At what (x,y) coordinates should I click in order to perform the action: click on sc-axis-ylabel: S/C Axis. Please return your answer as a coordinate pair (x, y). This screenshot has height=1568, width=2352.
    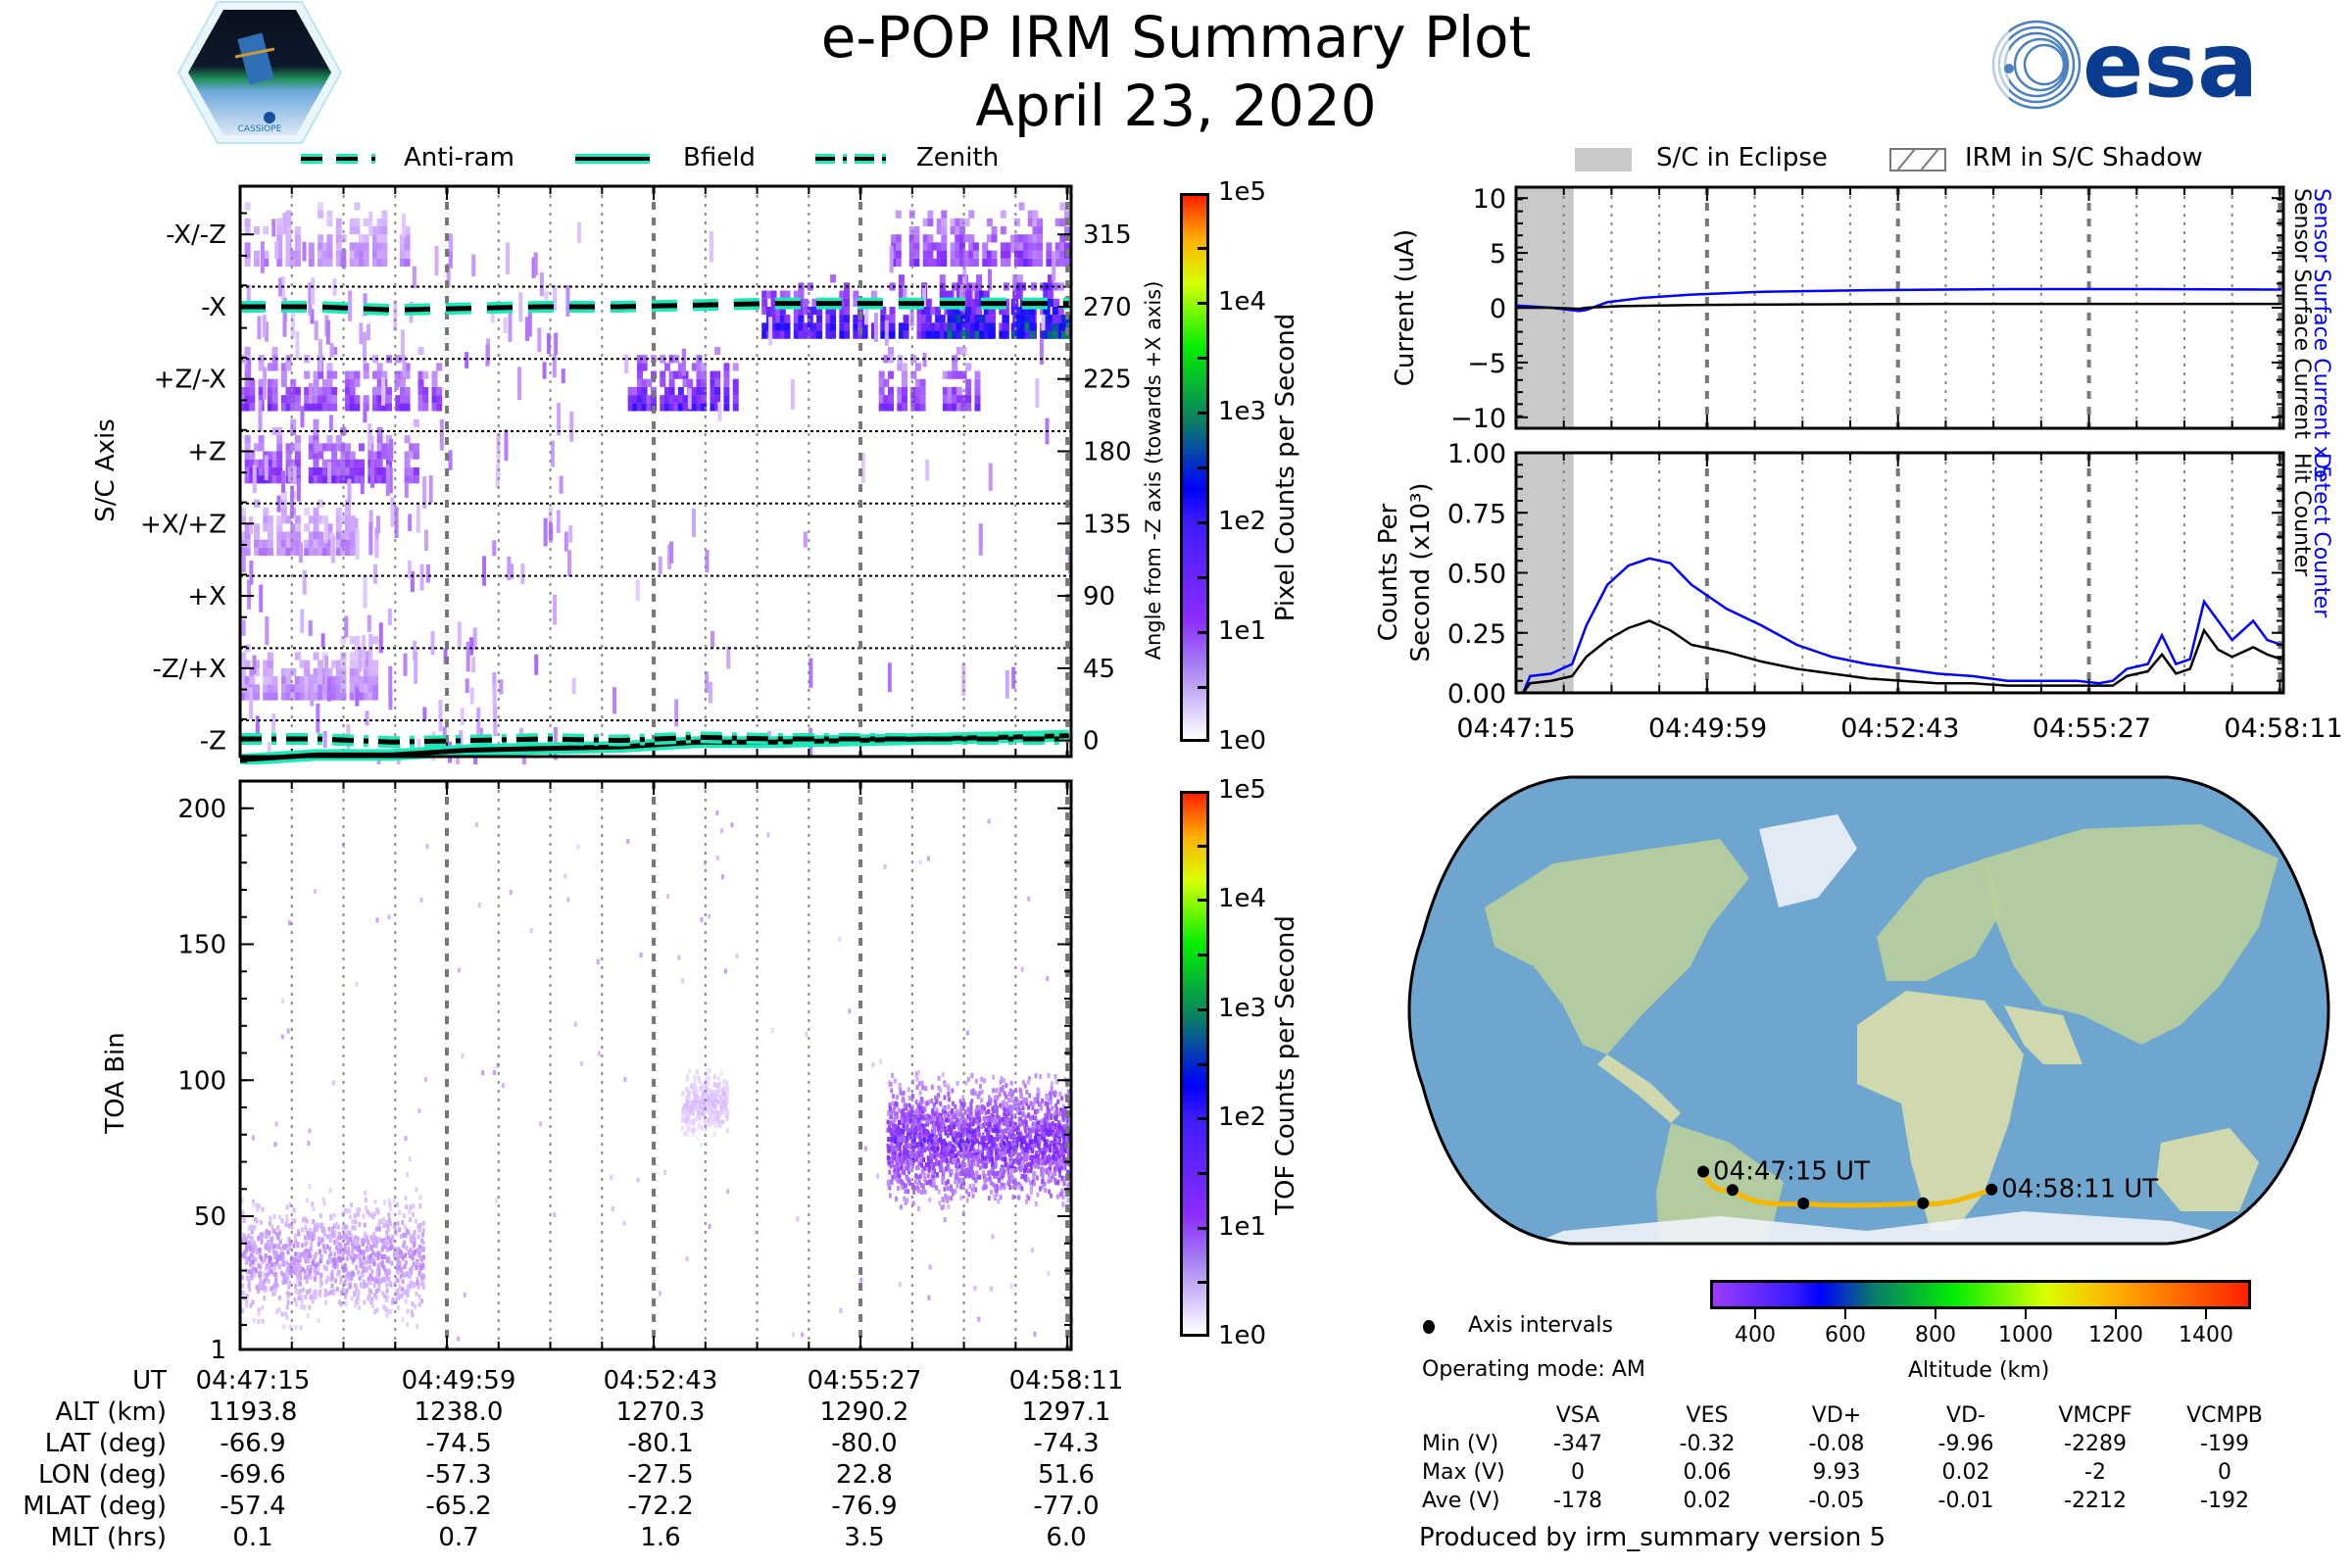
    Looking at the image, I should click on (106, 470).